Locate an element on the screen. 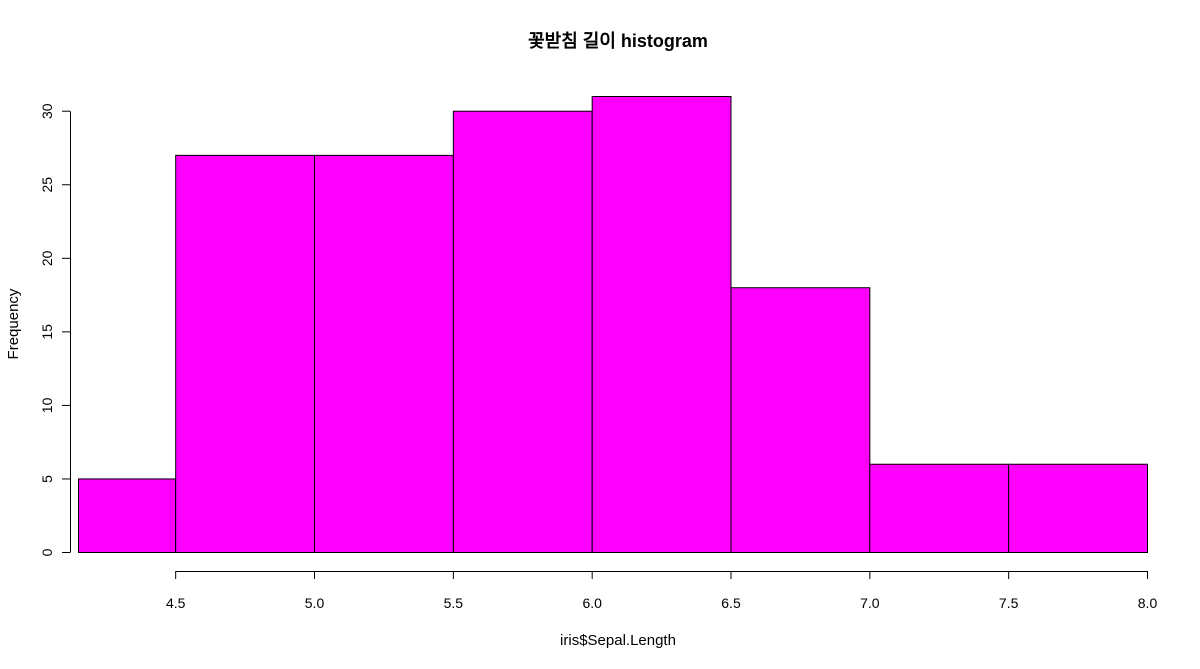  x-tick-label-2: 5.0 is located at coordinates (315, 603).